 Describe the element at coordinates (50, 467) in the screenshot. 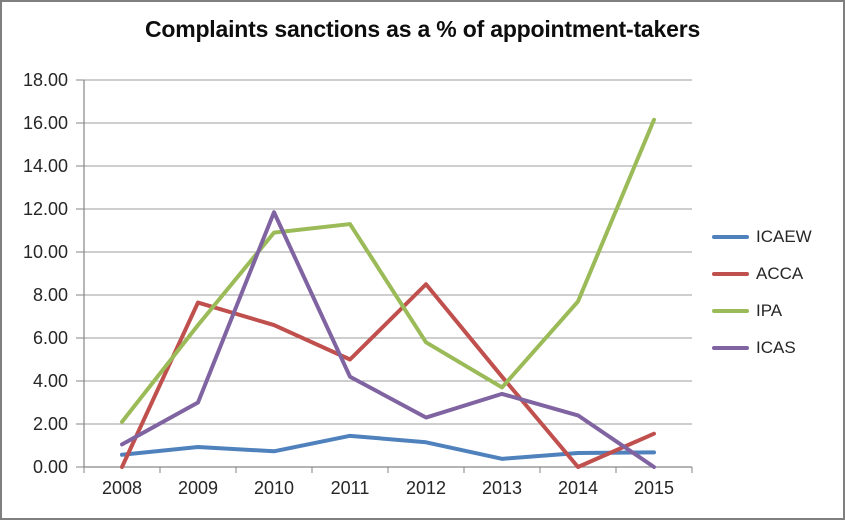

I see `y-tick-label: 0.00` at that location.